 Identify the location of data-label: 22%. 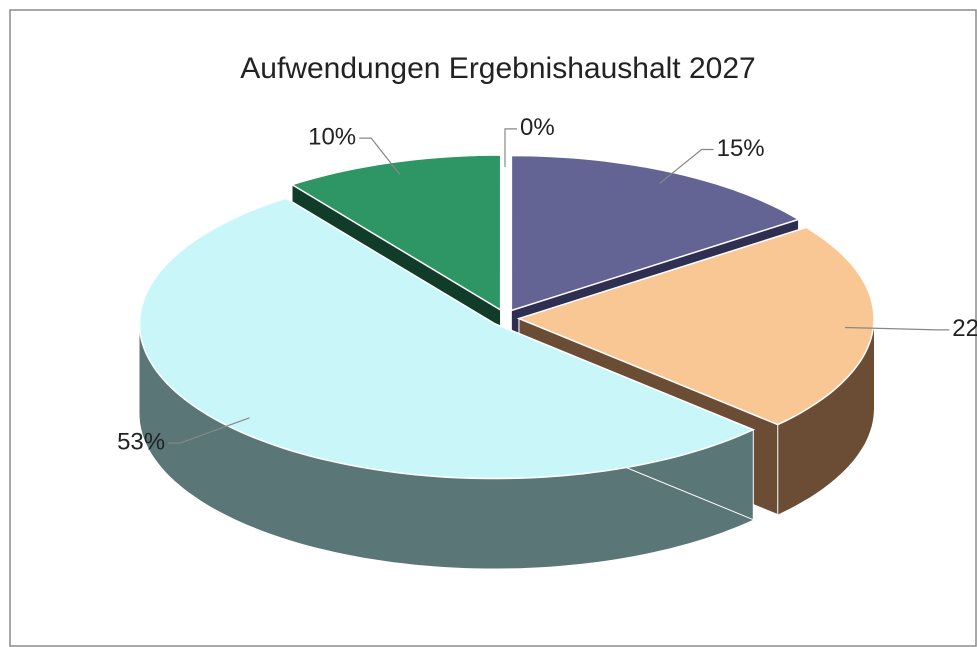
(964, 328).